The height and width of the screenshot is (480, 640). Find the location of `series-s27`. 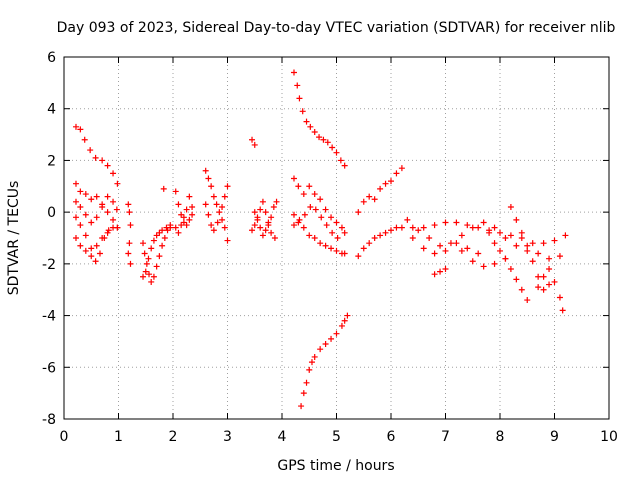

series-s27 is located at coordinates (550, 290).